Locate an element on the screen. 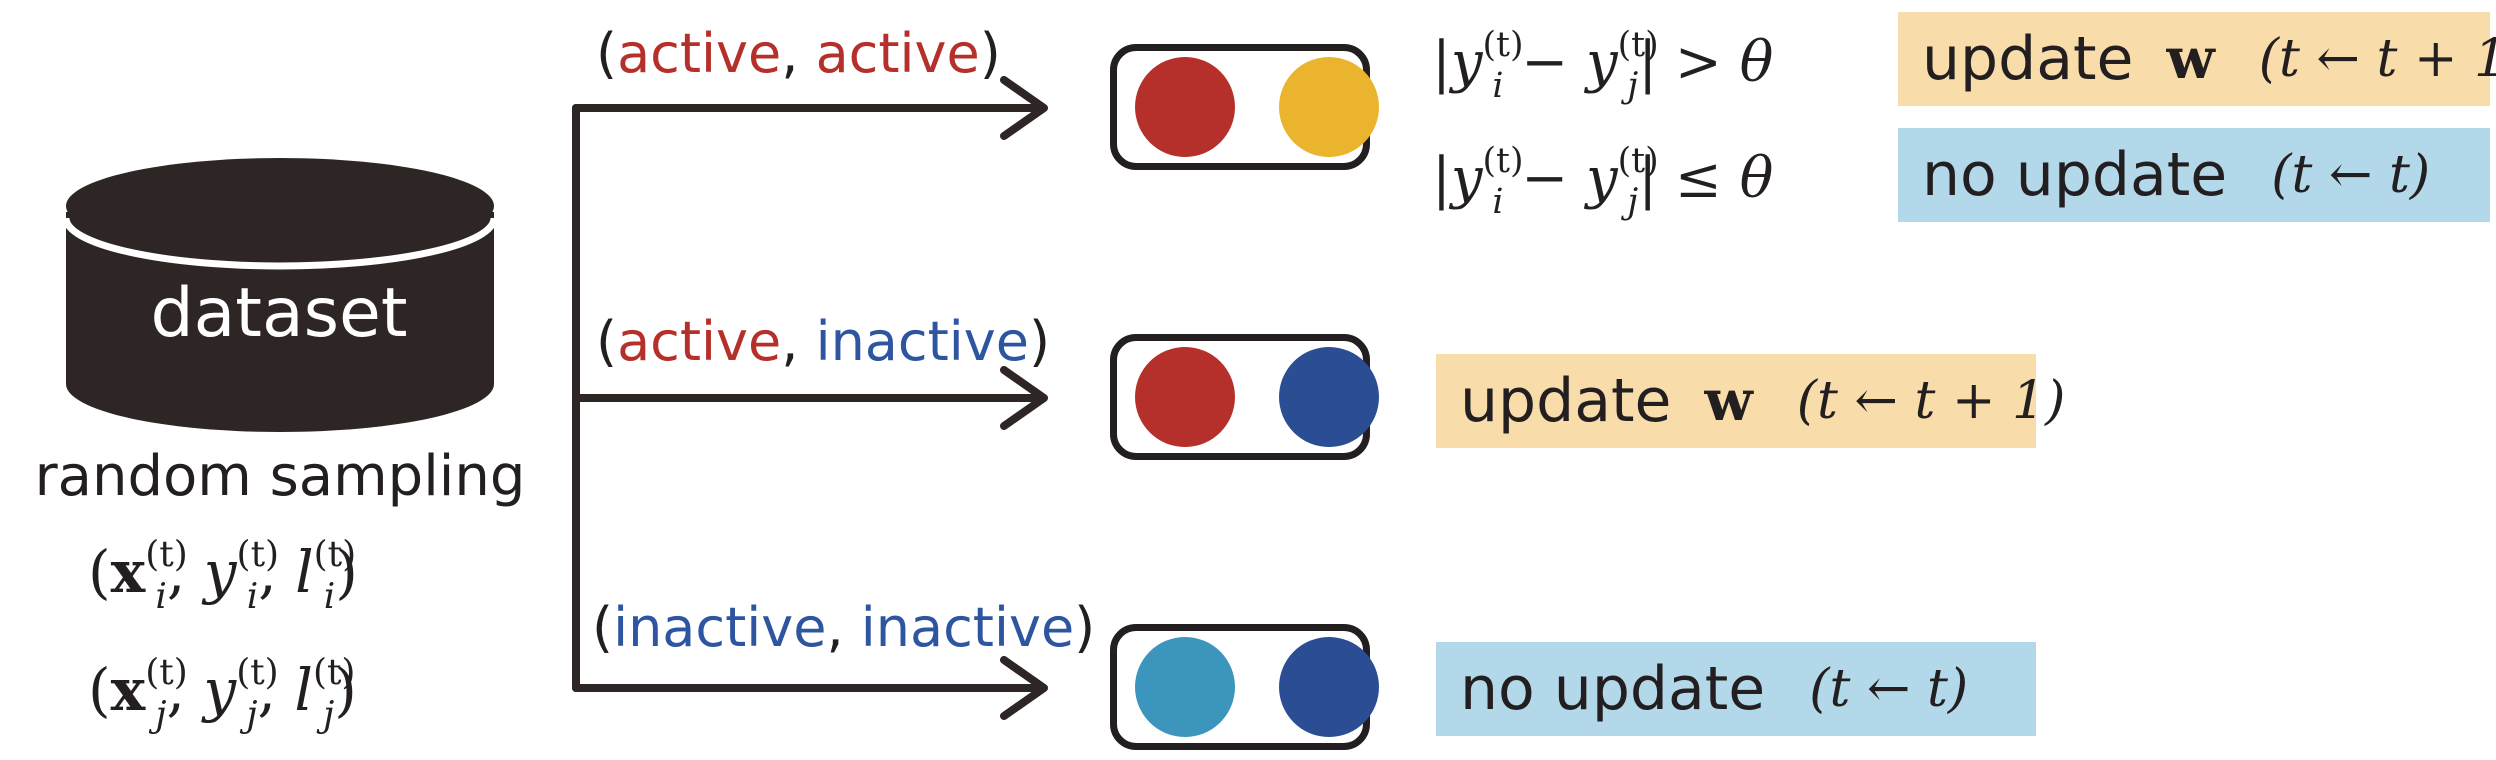  dataset-label: dataset is located at coordinates (279, 313).